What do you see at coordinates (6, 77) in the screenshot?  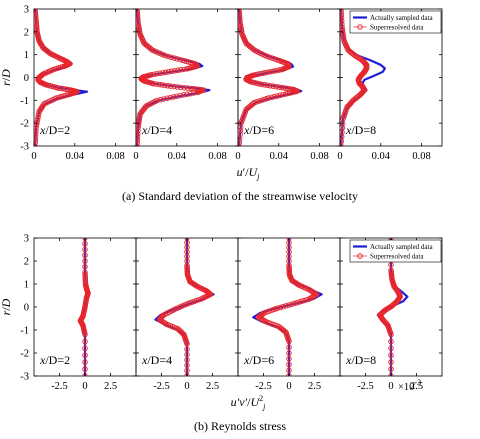 I see `y-axis-label: r/D` at bounding box center [6, 77].